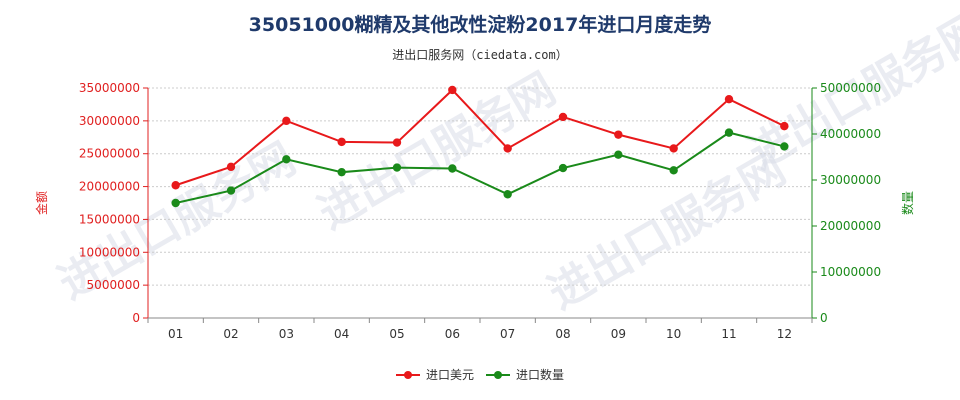  I want to click on x-tick-label: 05, so click(396, 334).